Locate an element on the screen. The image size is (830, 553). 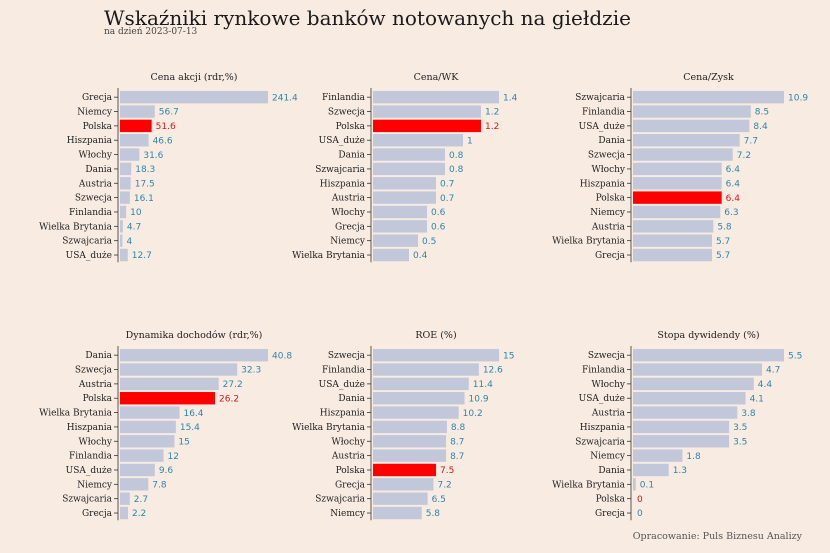
value-label-wielka-brytania: 5.7 is located at coordinates (723, 242).